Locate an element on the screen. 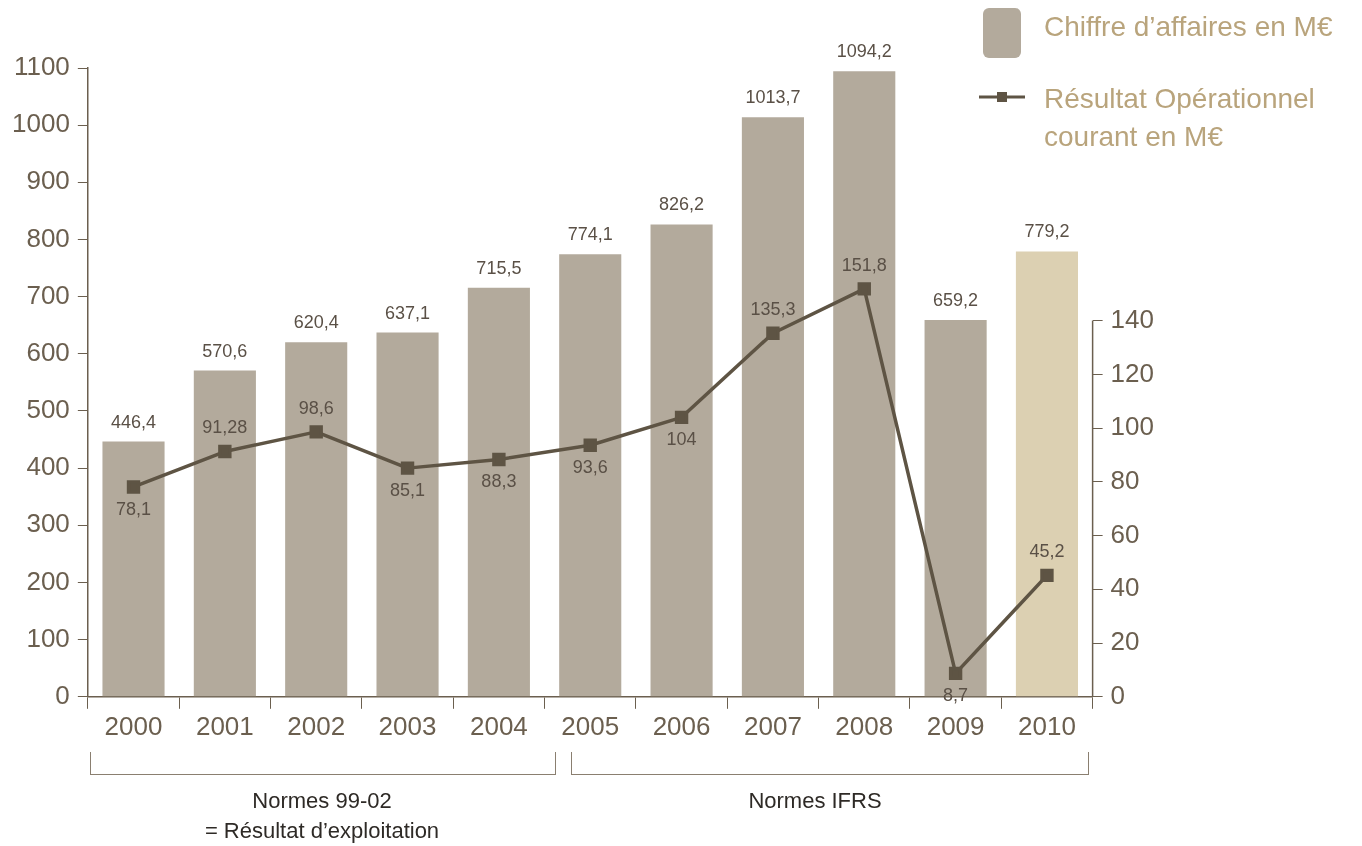 The width and height of the screenshot is (1362, 846). data-label: 135,3 is located at coordinates (773, 309).